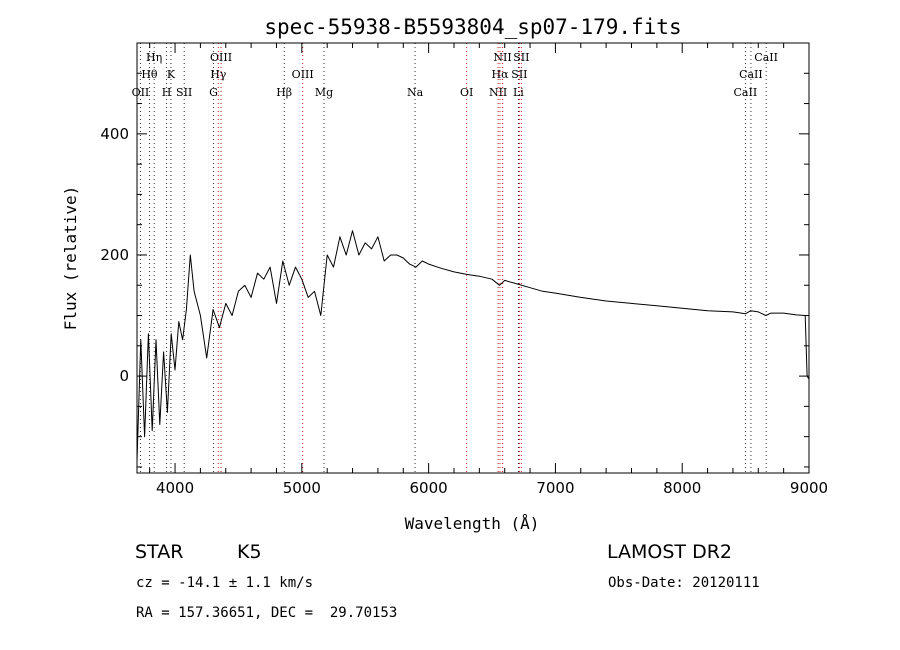 The width and height of the screenshot is (900, 650). Describe the element at coordinates (684, 583) in the screenshot. I see `obs-date: Obs-Date: 20120111` at that location.